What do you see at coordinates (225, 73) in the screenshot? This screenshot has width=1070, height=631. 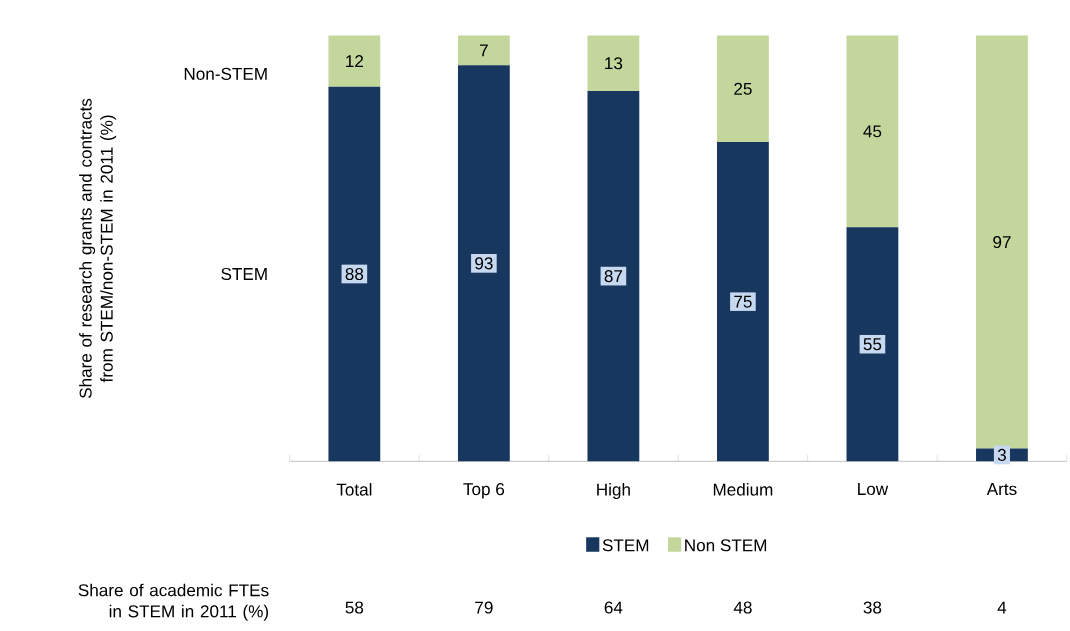 I see `text: Non-STEM` at bounding box center [225, 73].